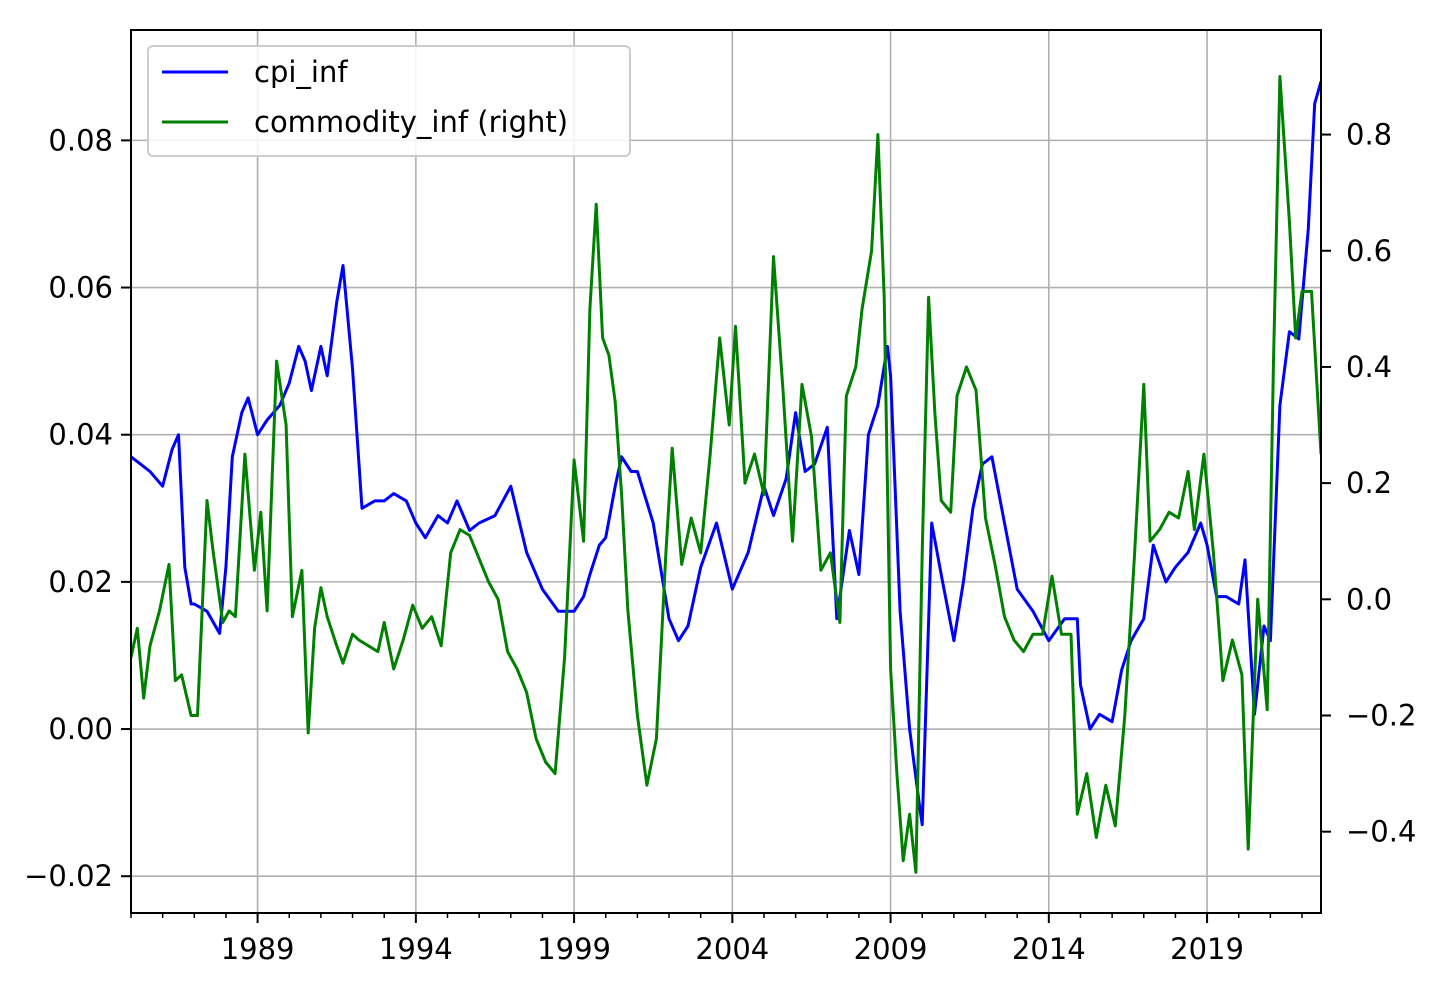 This screenshot has height=997, width=1456. Describe the element at coordinates (416, 949) in the screenshot. I see `x-tick-label: 1994` at that location.